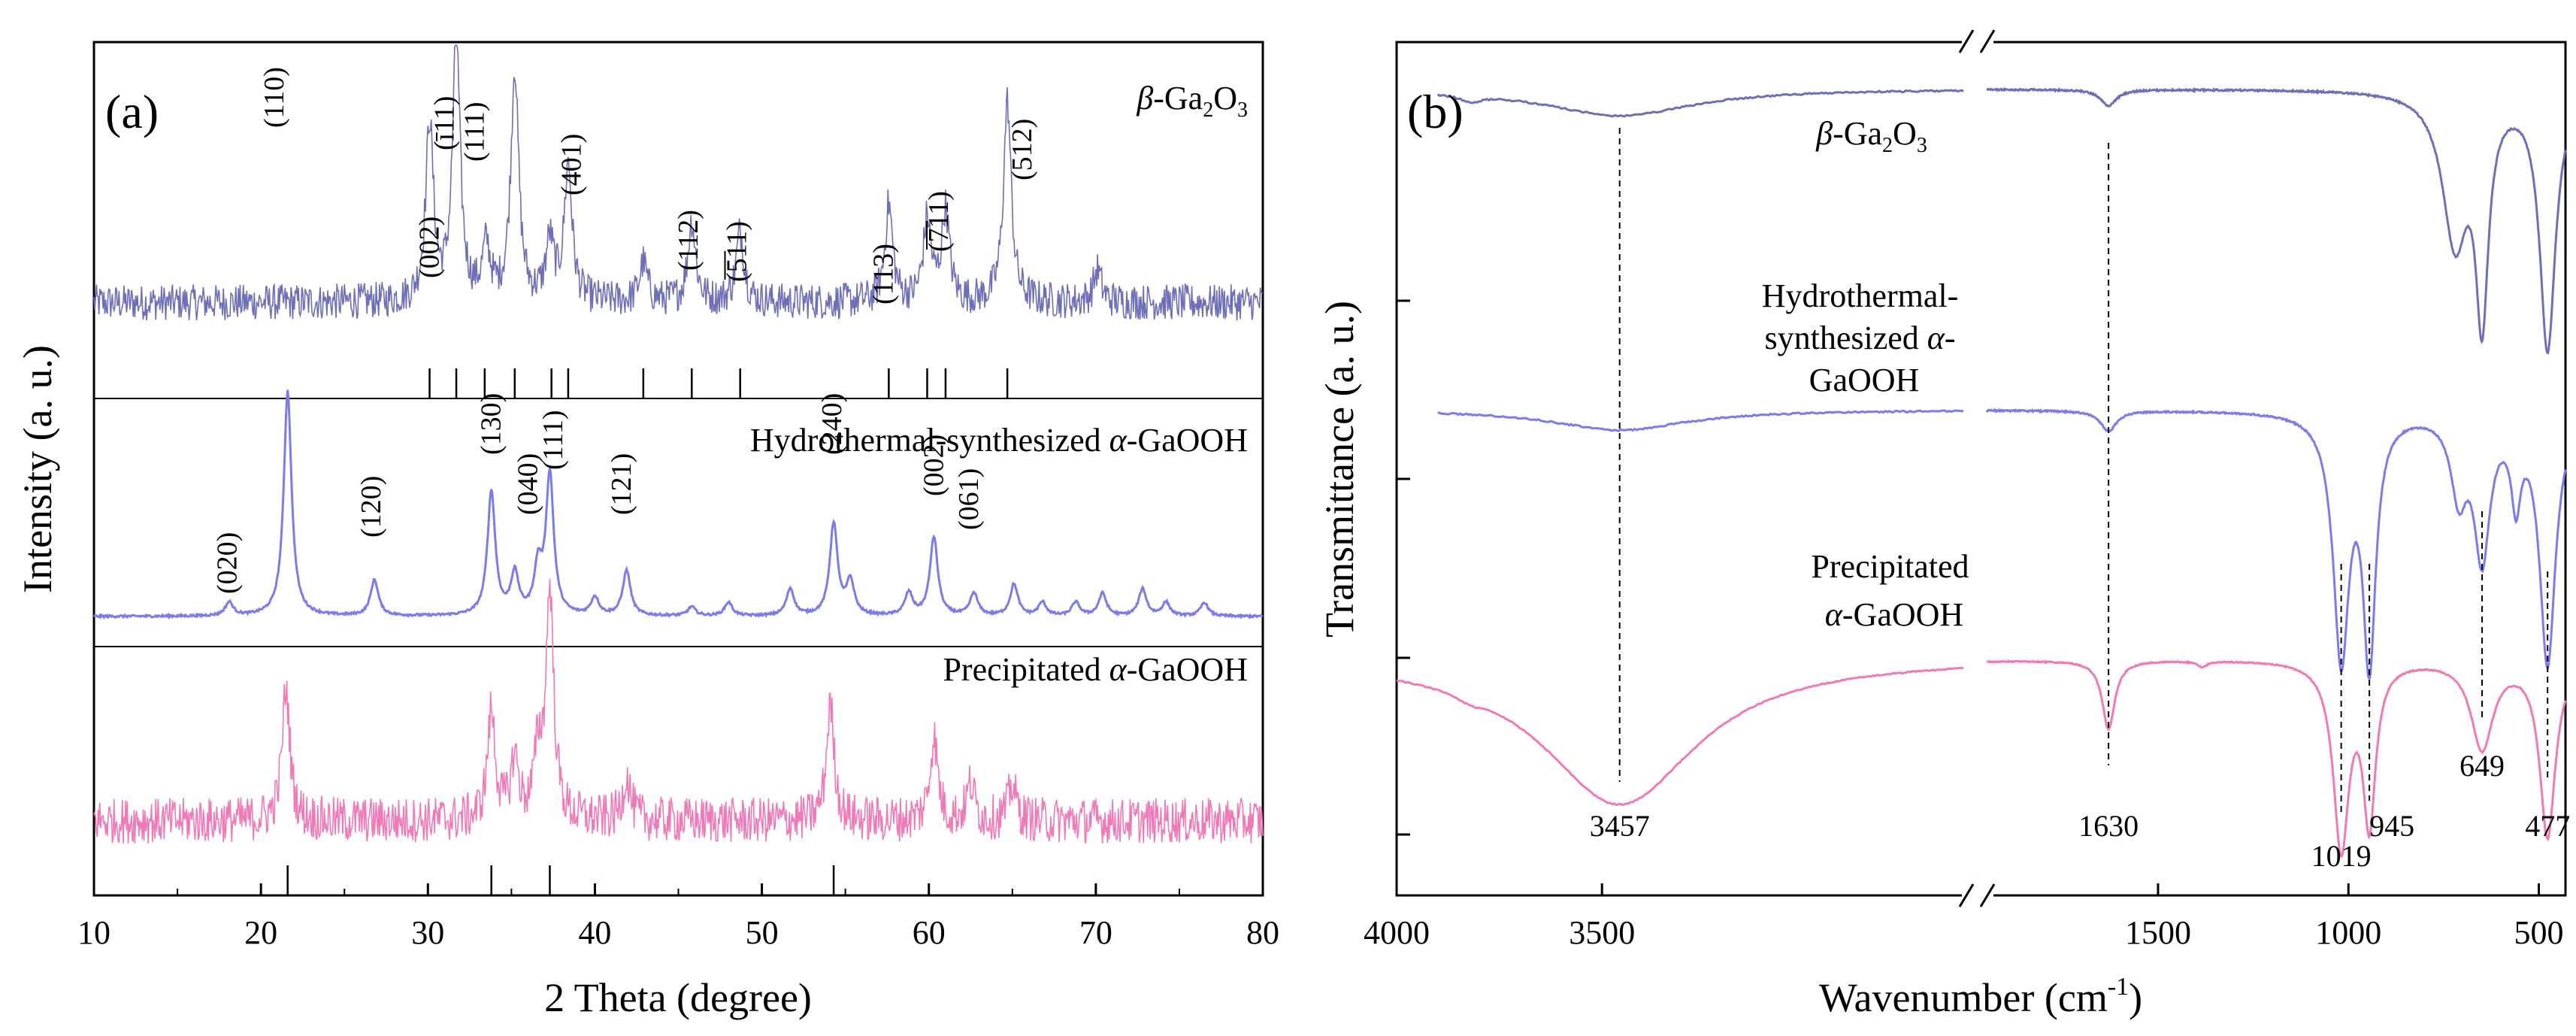 This screenshot has height=1036, width=2576. What do you see at coordinates (1095, 669) in the screenshot?
I see `legend-a-precip: Precipitated α-GaOOH` at bounding box center [1095, 669].